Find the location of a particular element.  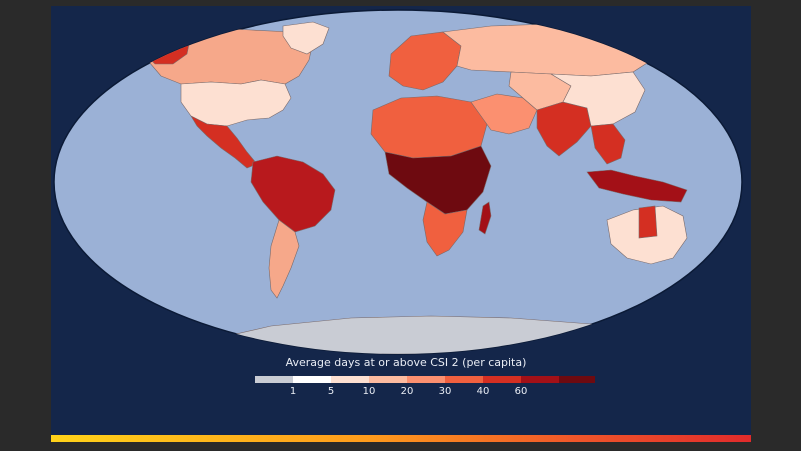

region-indonesia-new-guinea is located at coordinates (637, 186).